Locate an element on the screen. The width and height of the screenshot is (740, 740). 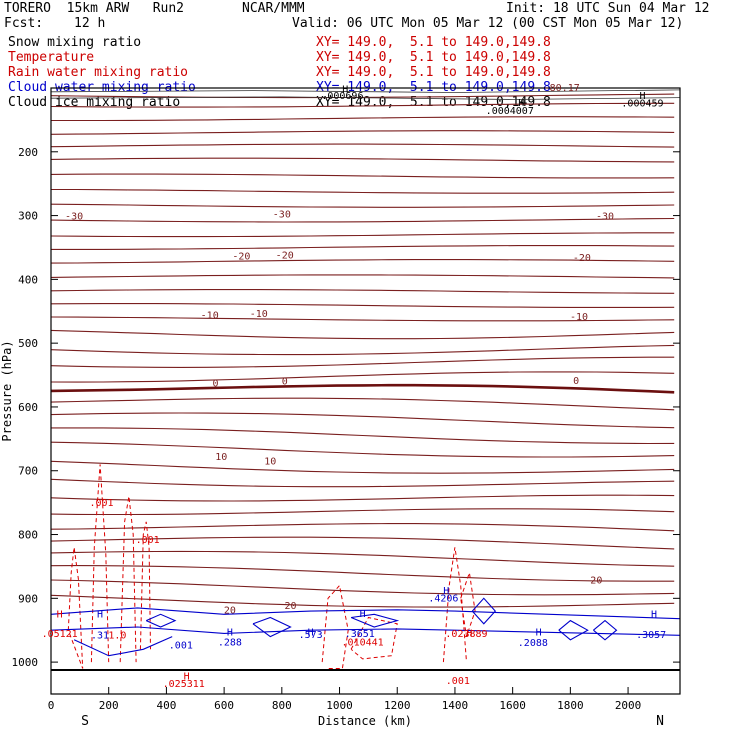
cloud-water-label: .3651 is located at coordinates (360, 634).